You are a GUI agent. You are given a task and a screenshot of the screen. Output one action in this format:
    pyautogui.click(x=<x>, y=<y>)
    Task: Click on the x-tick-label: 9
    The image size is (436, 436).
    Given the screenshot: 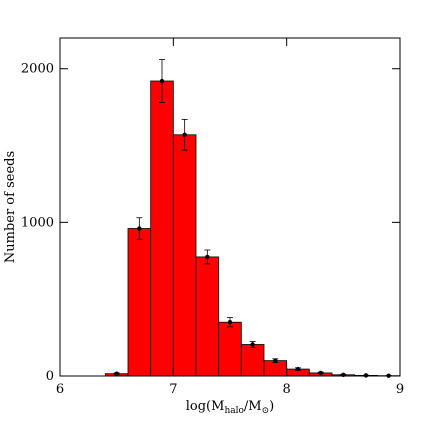 What is the action you would take?
    pyautogui.click(x=400, y=389)
    